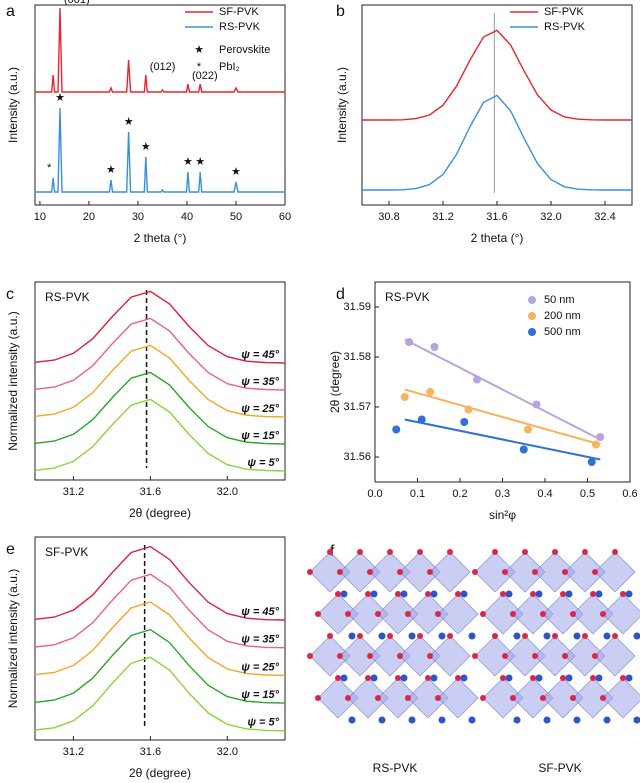 The image size is (640, 783). Describe the element at coordinates (77, 3) in the screenshot. I see `peak-label: (001)` at that location.